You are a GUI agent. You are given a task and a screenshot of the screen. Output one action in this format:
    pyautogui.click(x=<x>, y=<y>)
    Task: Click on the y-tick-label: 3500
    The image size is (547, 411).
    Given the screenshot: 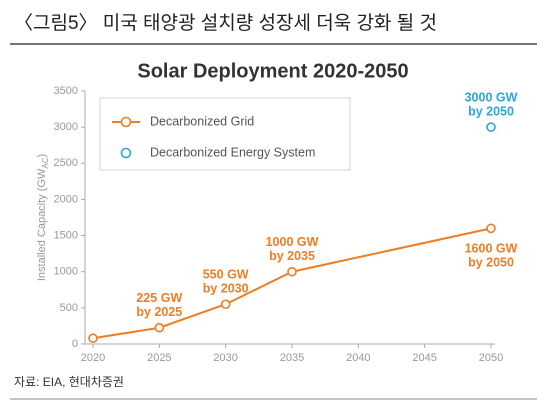 What is the action you would take?
    pyautogui.click(x=66, y=91)
    